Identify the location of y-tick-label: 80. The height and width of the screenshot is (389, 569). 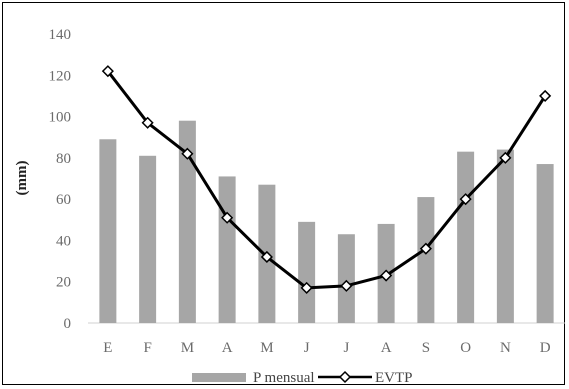
(63, 159).